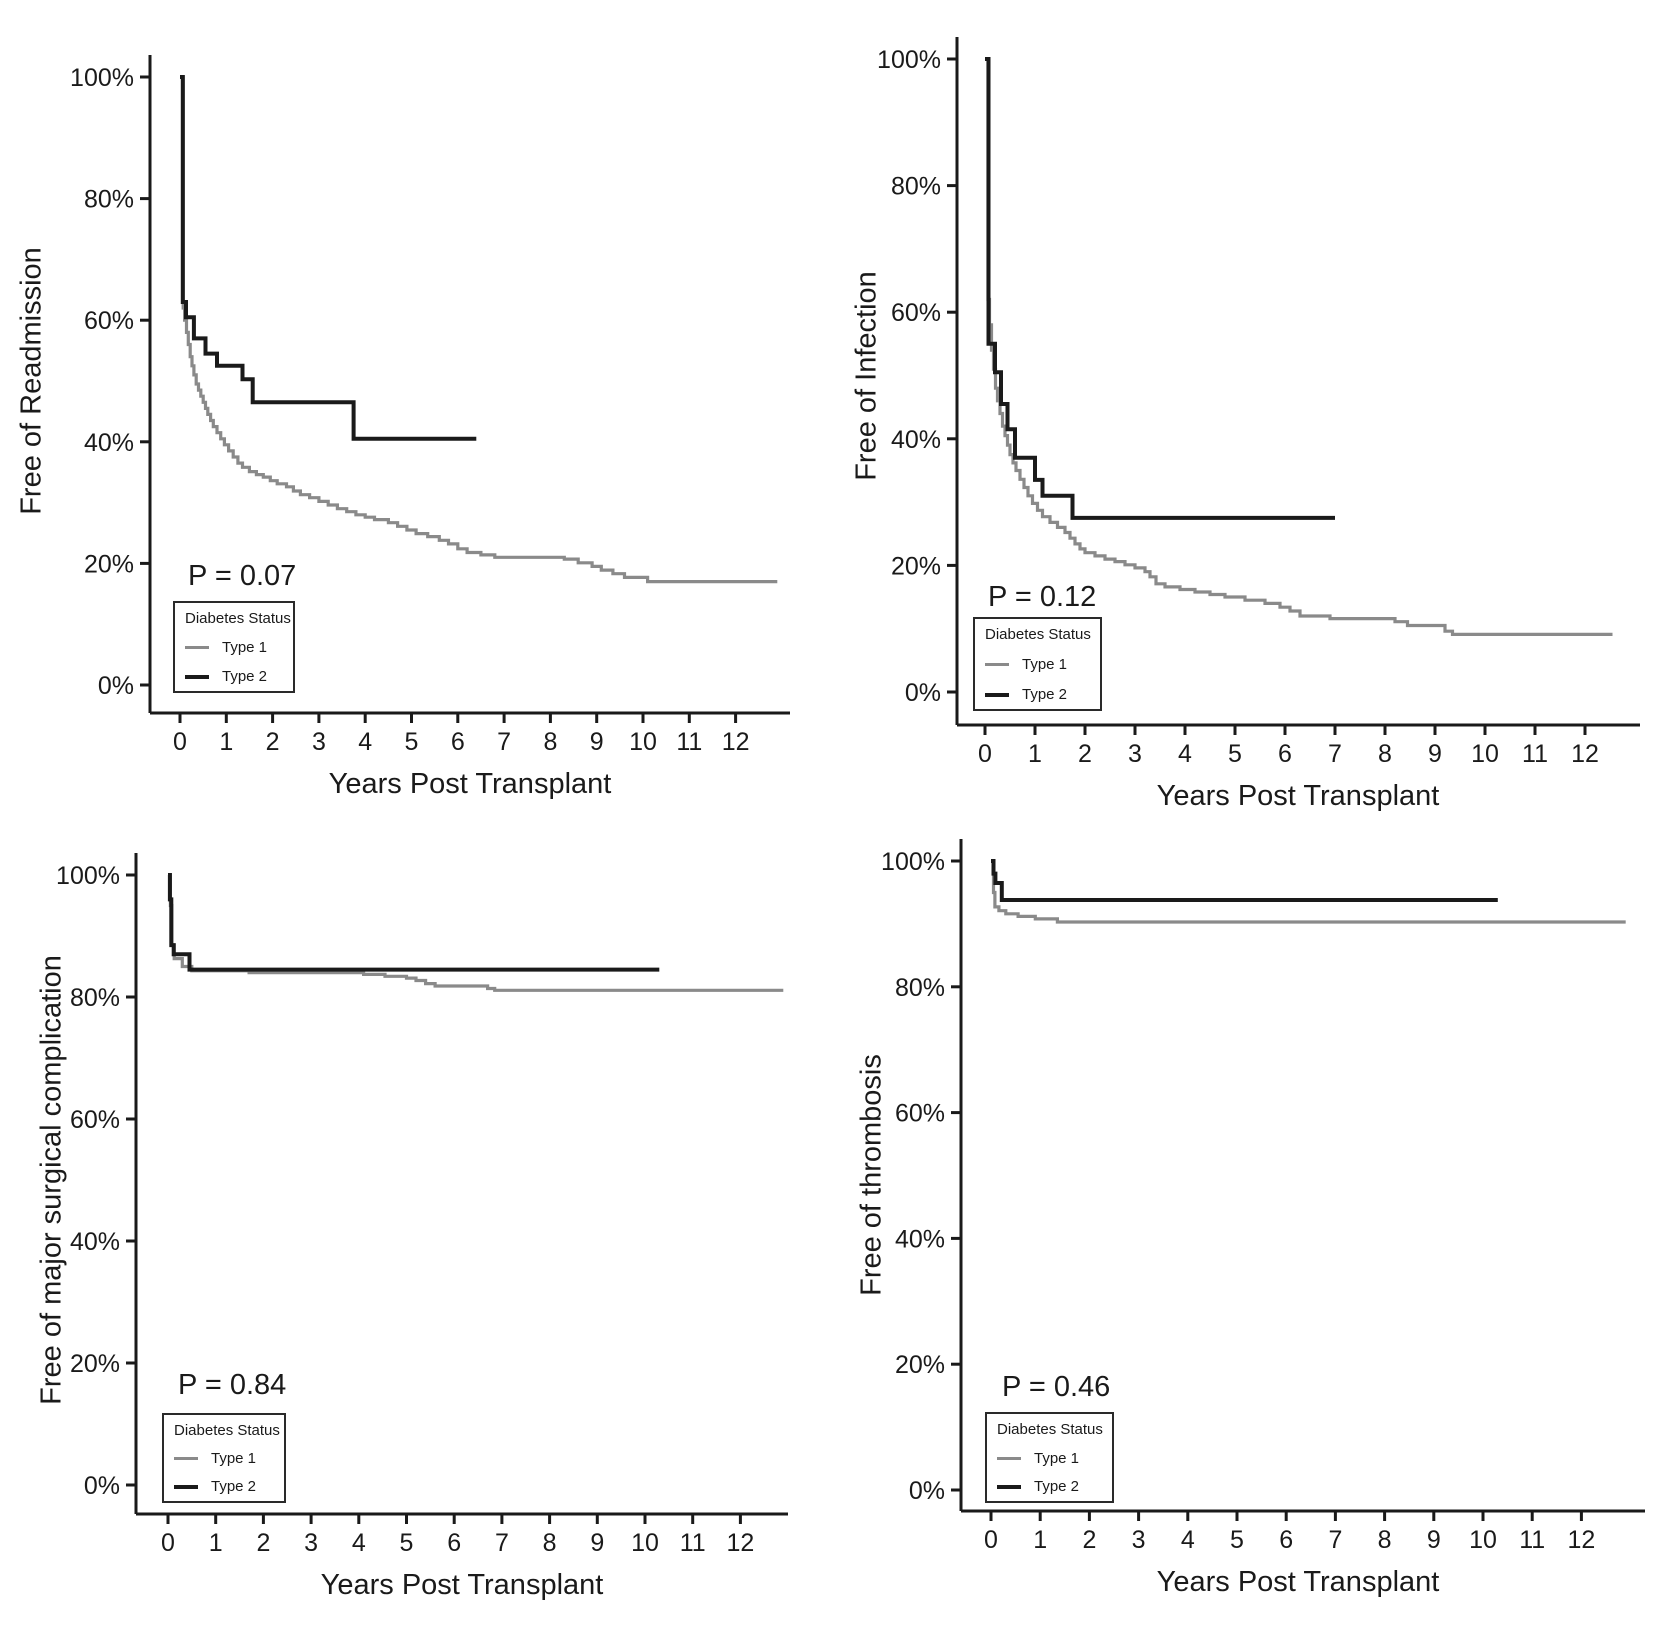 Image resolution: width=1667 pixels, height=1635 pixels. Describe the element at coordinates (232, 1385) in the screenshot. I see `p-value-label: P = 0.84` at that location.